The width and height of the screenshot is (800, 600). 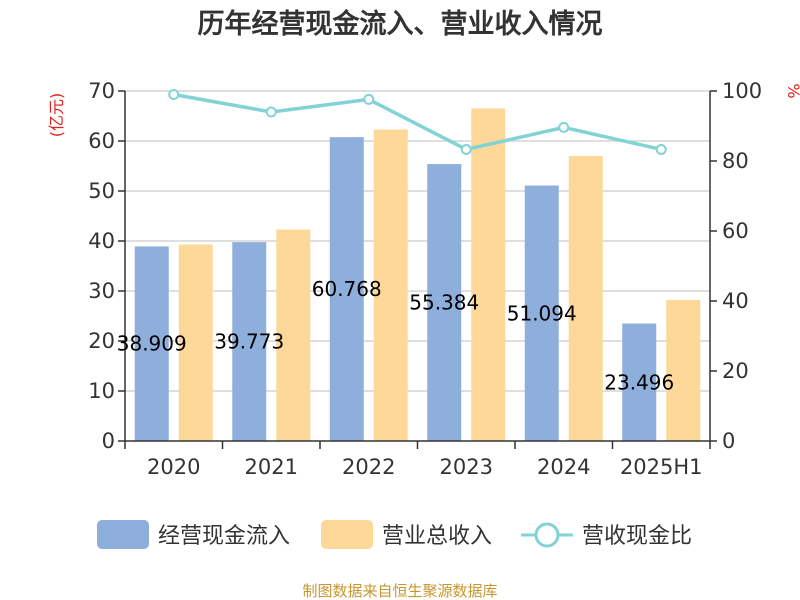 What do you see at coordinates (368, 467) in the screenshot?
I see `x-tick-label: 2022` at bounding box center [368, 467].